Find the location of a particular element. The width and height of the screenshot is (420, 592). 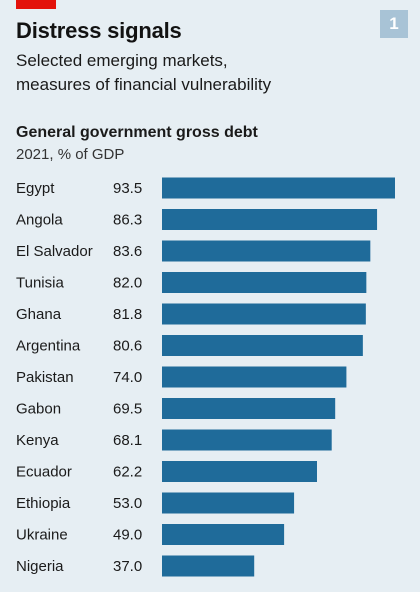

category-label: Argentina is located at coordinates (48, 346).